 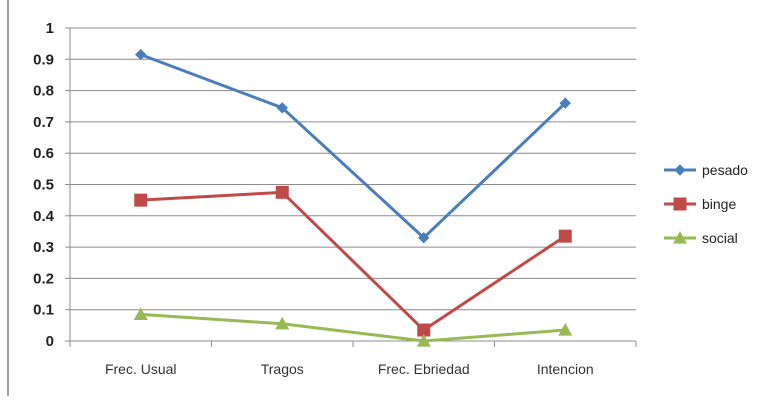 I want to click on y-tick-label: 0.5, so click(x=43, y=185).